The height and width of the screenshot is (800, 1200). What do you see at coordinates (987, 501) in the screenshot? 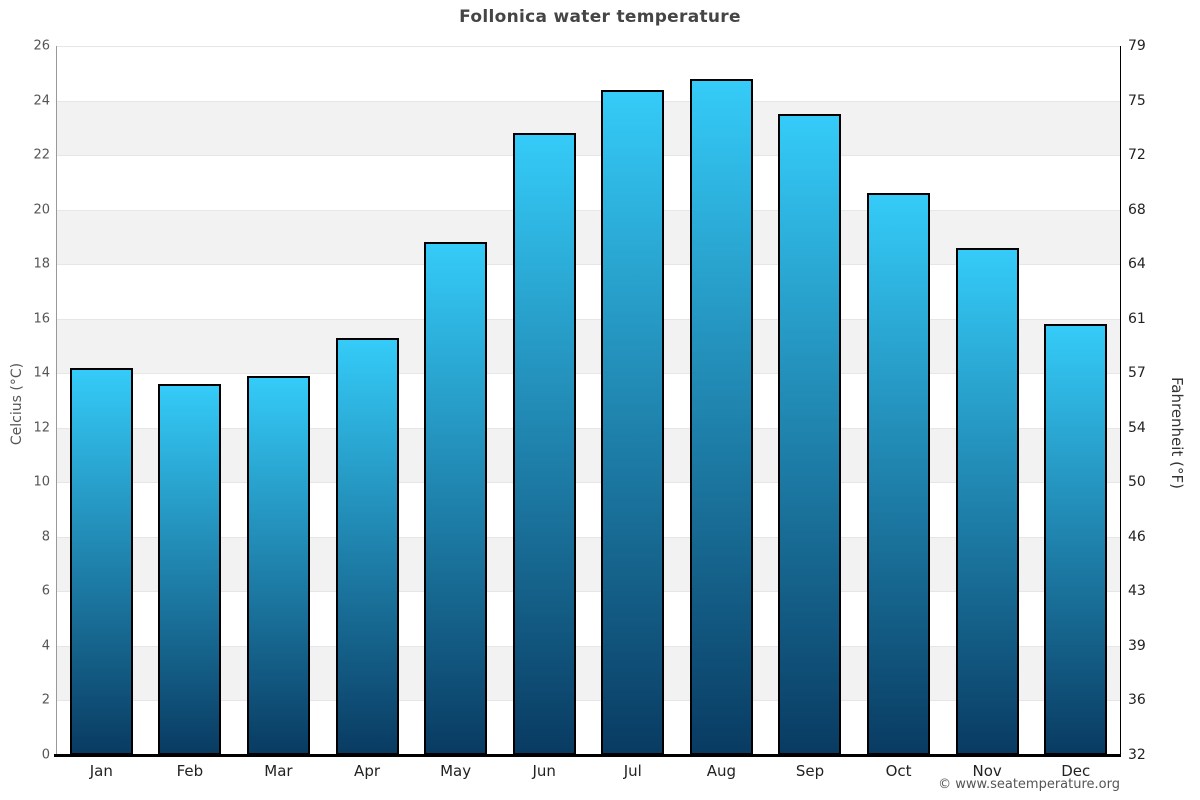
I see `temperature-bar-nov` at bounding box center [987, 501].